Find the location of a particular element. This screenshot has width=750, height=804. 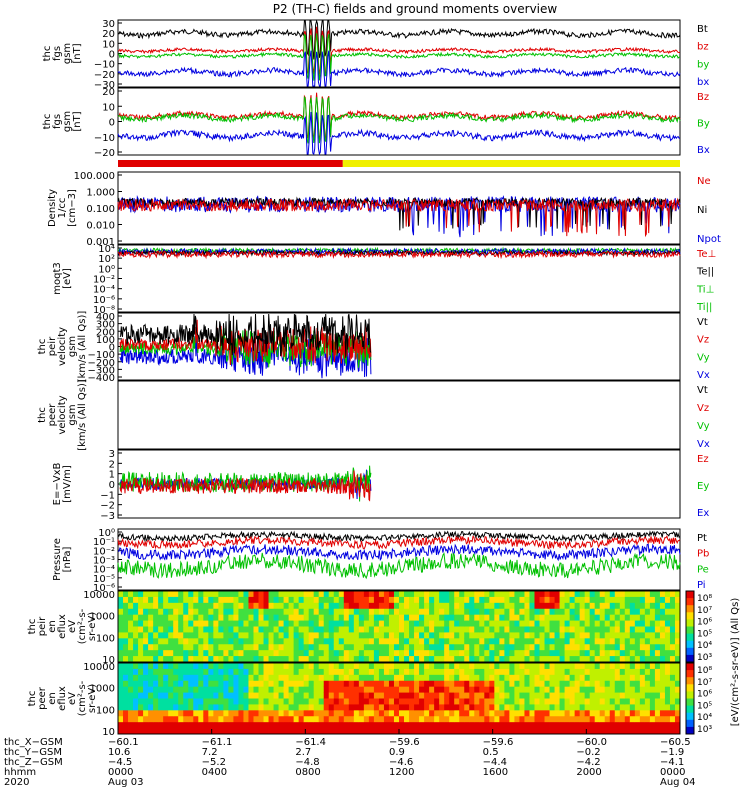

y-tick-label: −400 is located at coordinates (101, 378).